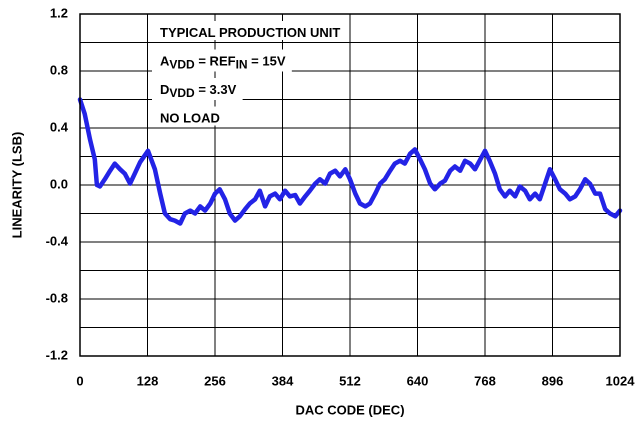  Describe the element at coordinates (553, 380) in the screenshot. I see `x-tick-label: 896` at that location.